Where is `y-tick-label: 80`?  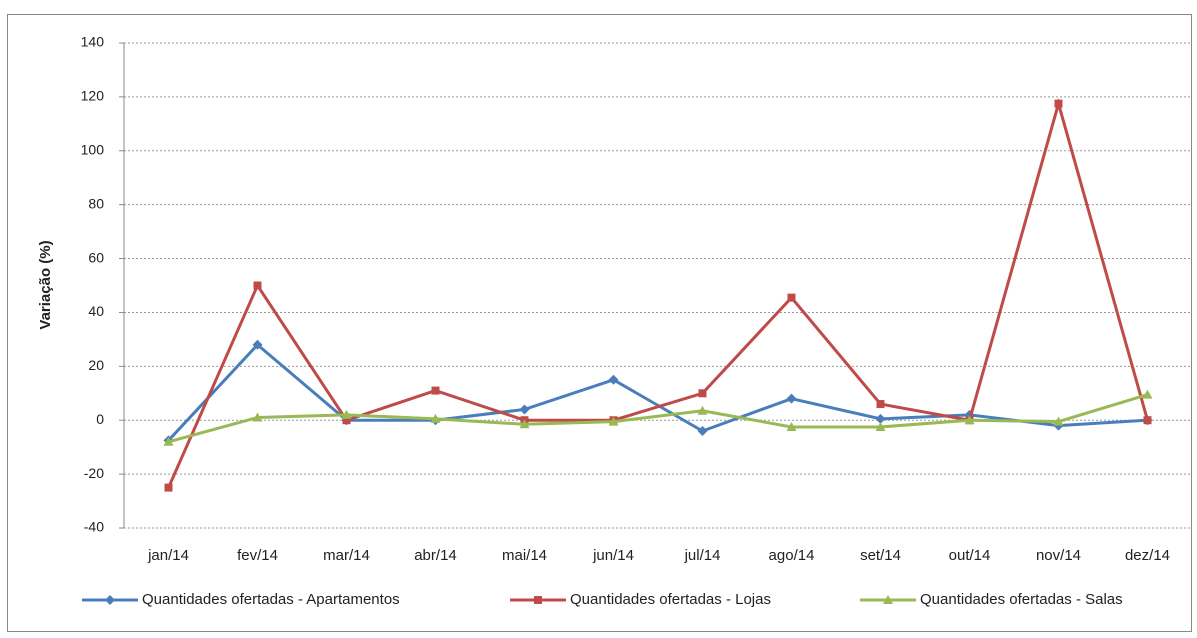
y-tick-label: 80 is located at coordinates (96, 203).